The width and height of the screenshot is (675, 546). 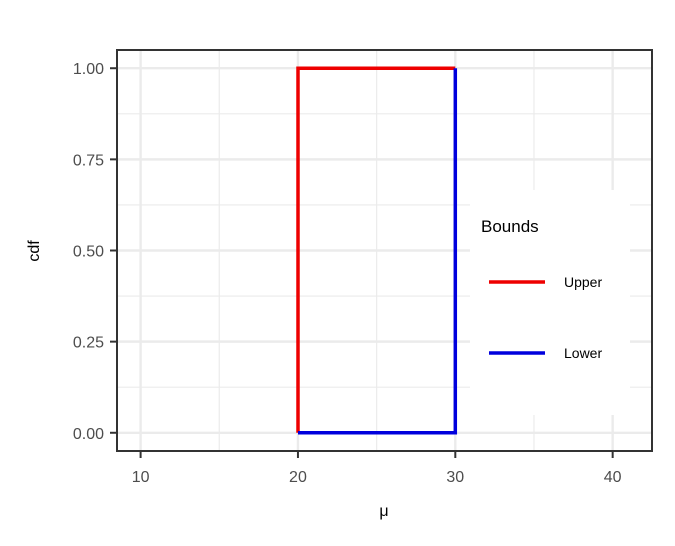 I want to click on x-tick-label: 40, so click(x=613, y=477).